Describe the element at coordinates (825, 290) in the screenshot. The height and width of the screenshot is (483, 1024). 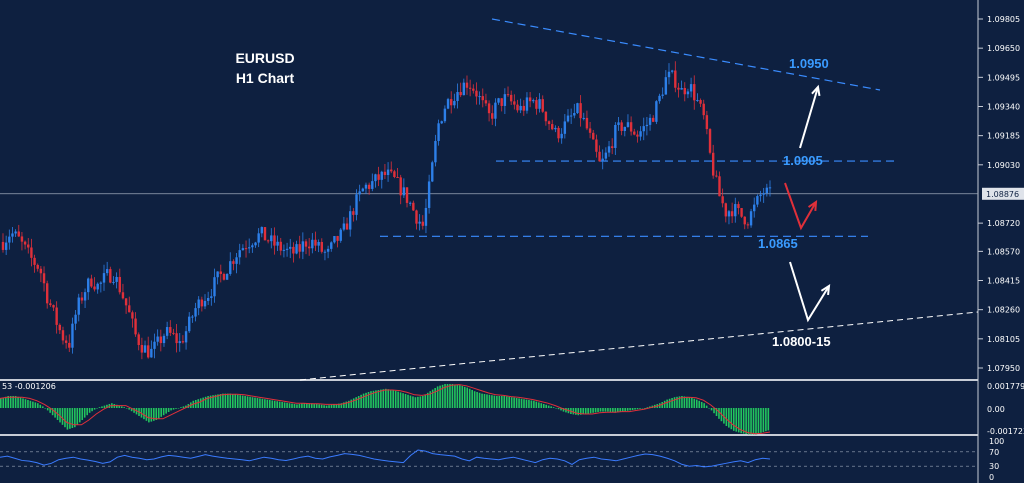
I see `arrow-head` at that location.